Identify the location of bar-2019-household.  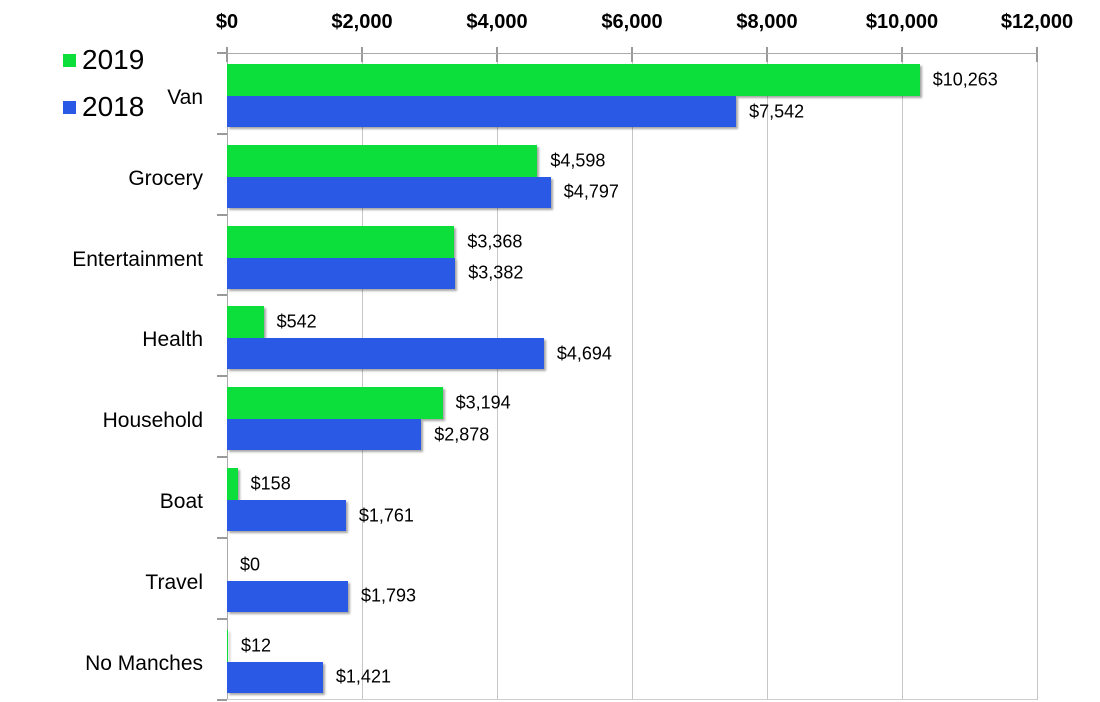
(335, 403).